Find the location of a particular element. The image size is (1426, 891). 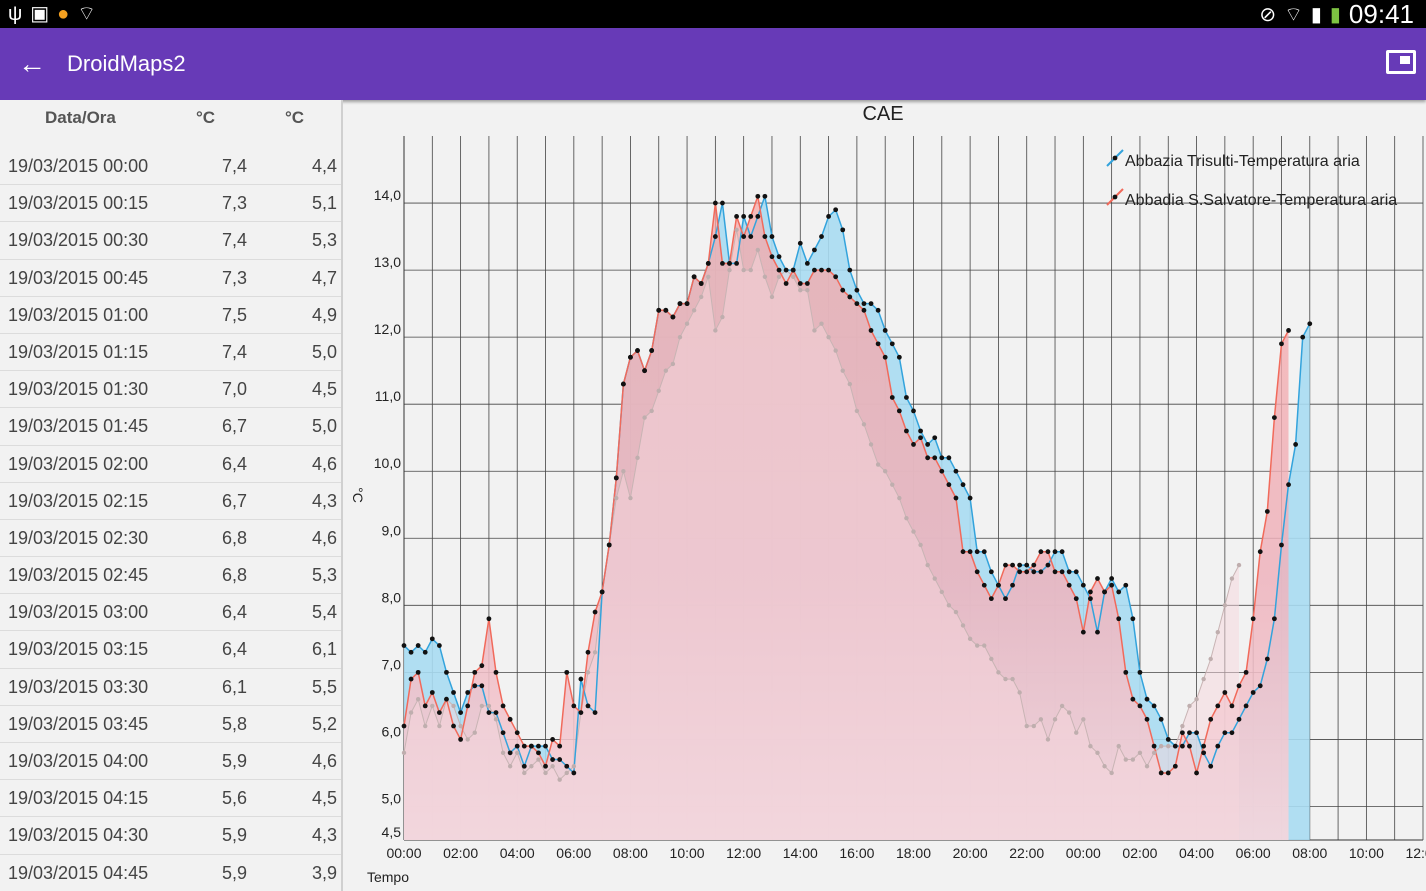

cell-temperature: 4,7 is located at coordinates (325, 277).